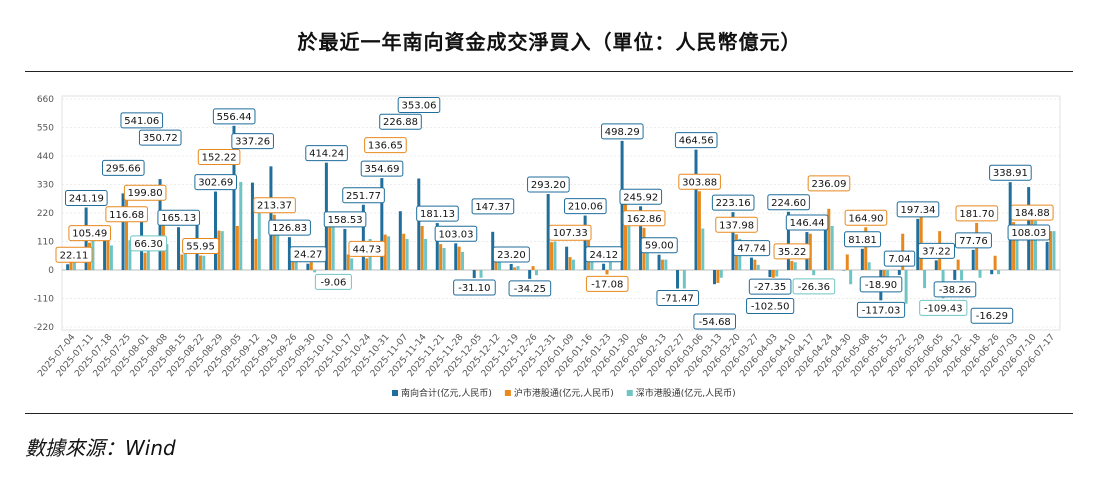 The height and width of the screenshot is (480, 1099). What do you see at coordinates (570, 233) in the screenshot?
I see `data-label: 107.33` at bounding box center [570, 233].